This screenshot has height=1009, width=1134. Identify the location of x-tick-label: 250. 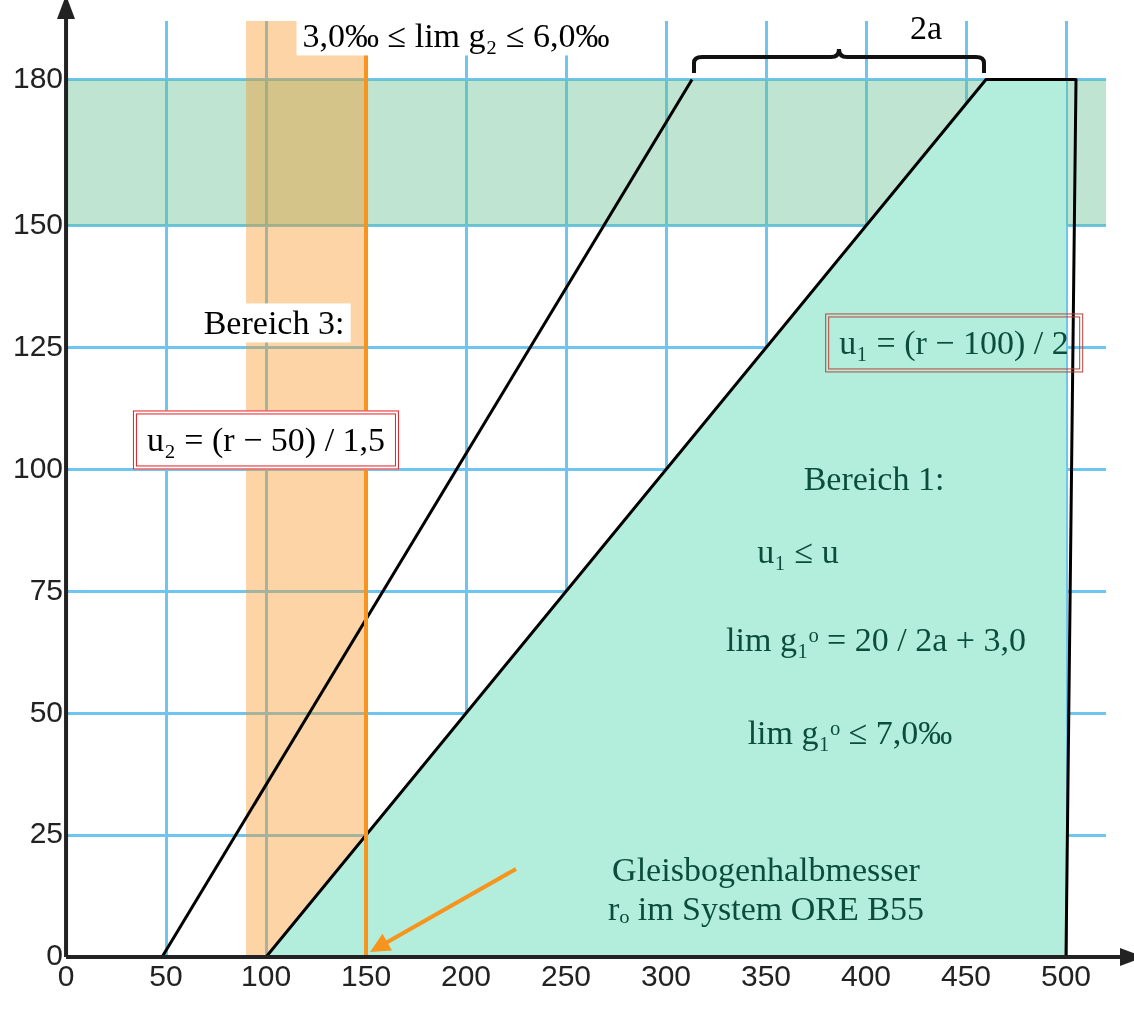
(566, 976).